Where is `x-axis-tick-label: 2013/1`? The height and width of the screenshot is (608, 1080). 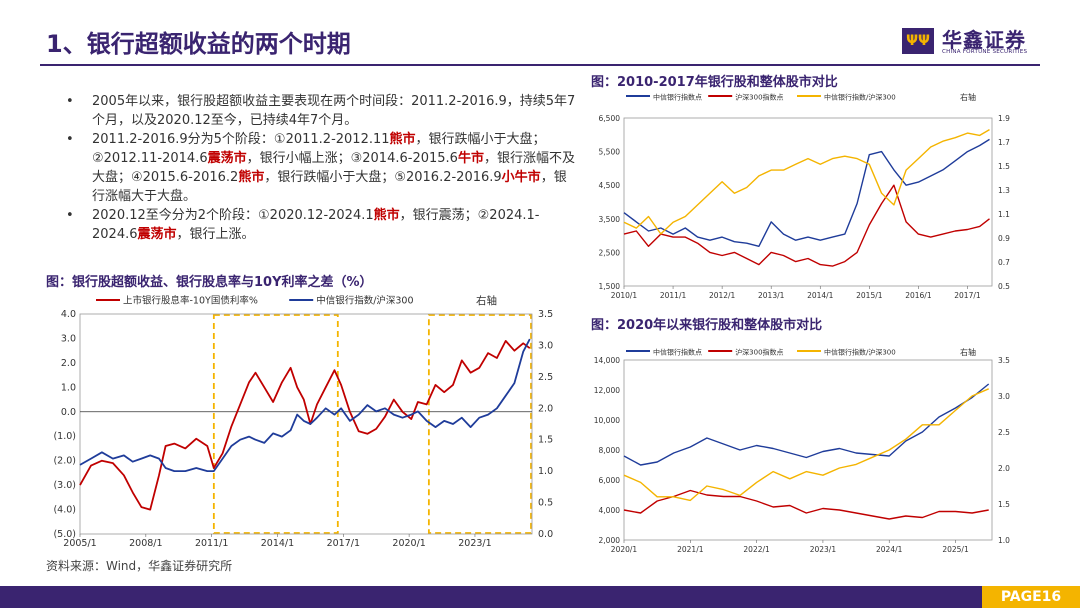
x-axis-tick-label: 2013/1 is located at coordinates (771, 295).